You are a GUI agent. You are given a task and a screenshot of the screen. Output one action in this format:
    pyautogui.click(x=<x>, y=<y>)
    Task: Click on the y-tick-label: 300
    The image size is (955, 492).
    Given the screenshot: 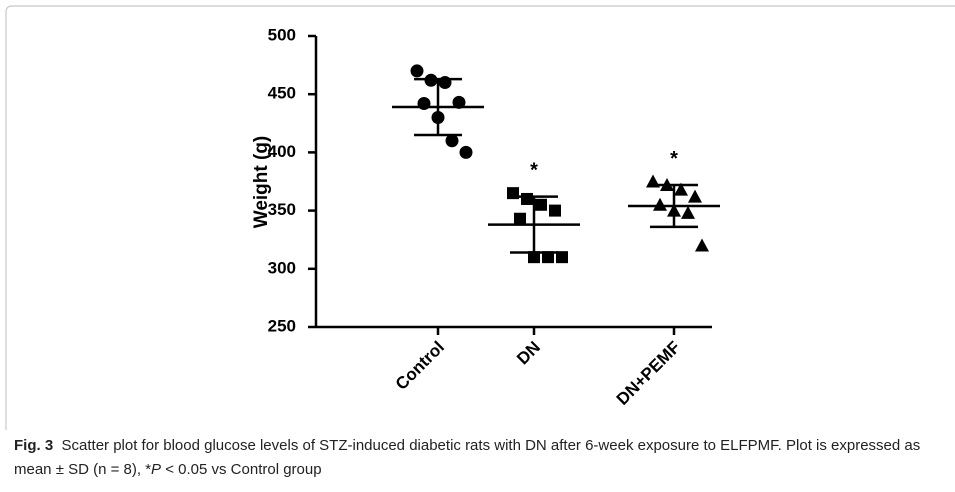 What is the action you would take?
    pyautogui.click(x=282, y=267)
    